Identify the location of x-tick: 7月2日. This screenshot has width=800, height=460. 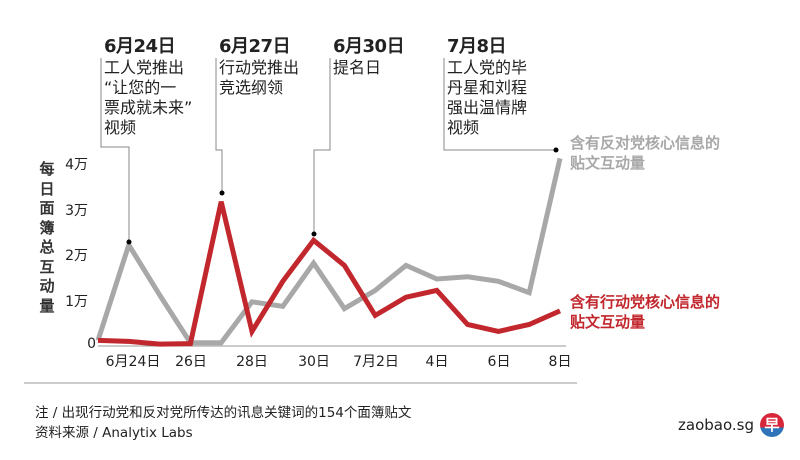
(376, 362).